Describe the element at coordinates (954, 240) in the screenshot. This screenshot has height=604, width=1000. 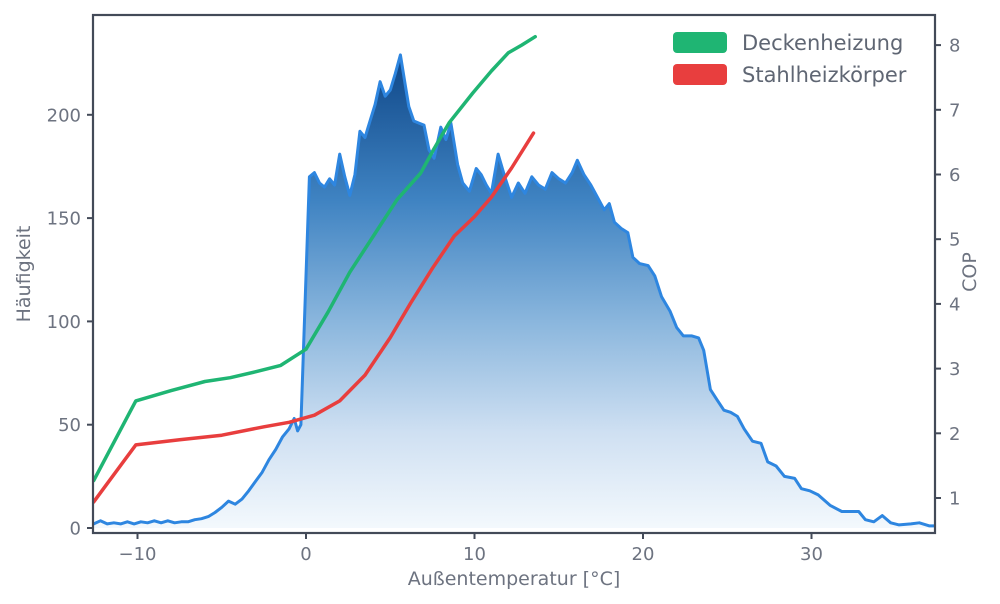
I see `y-right-tick-label: 5` at that location.